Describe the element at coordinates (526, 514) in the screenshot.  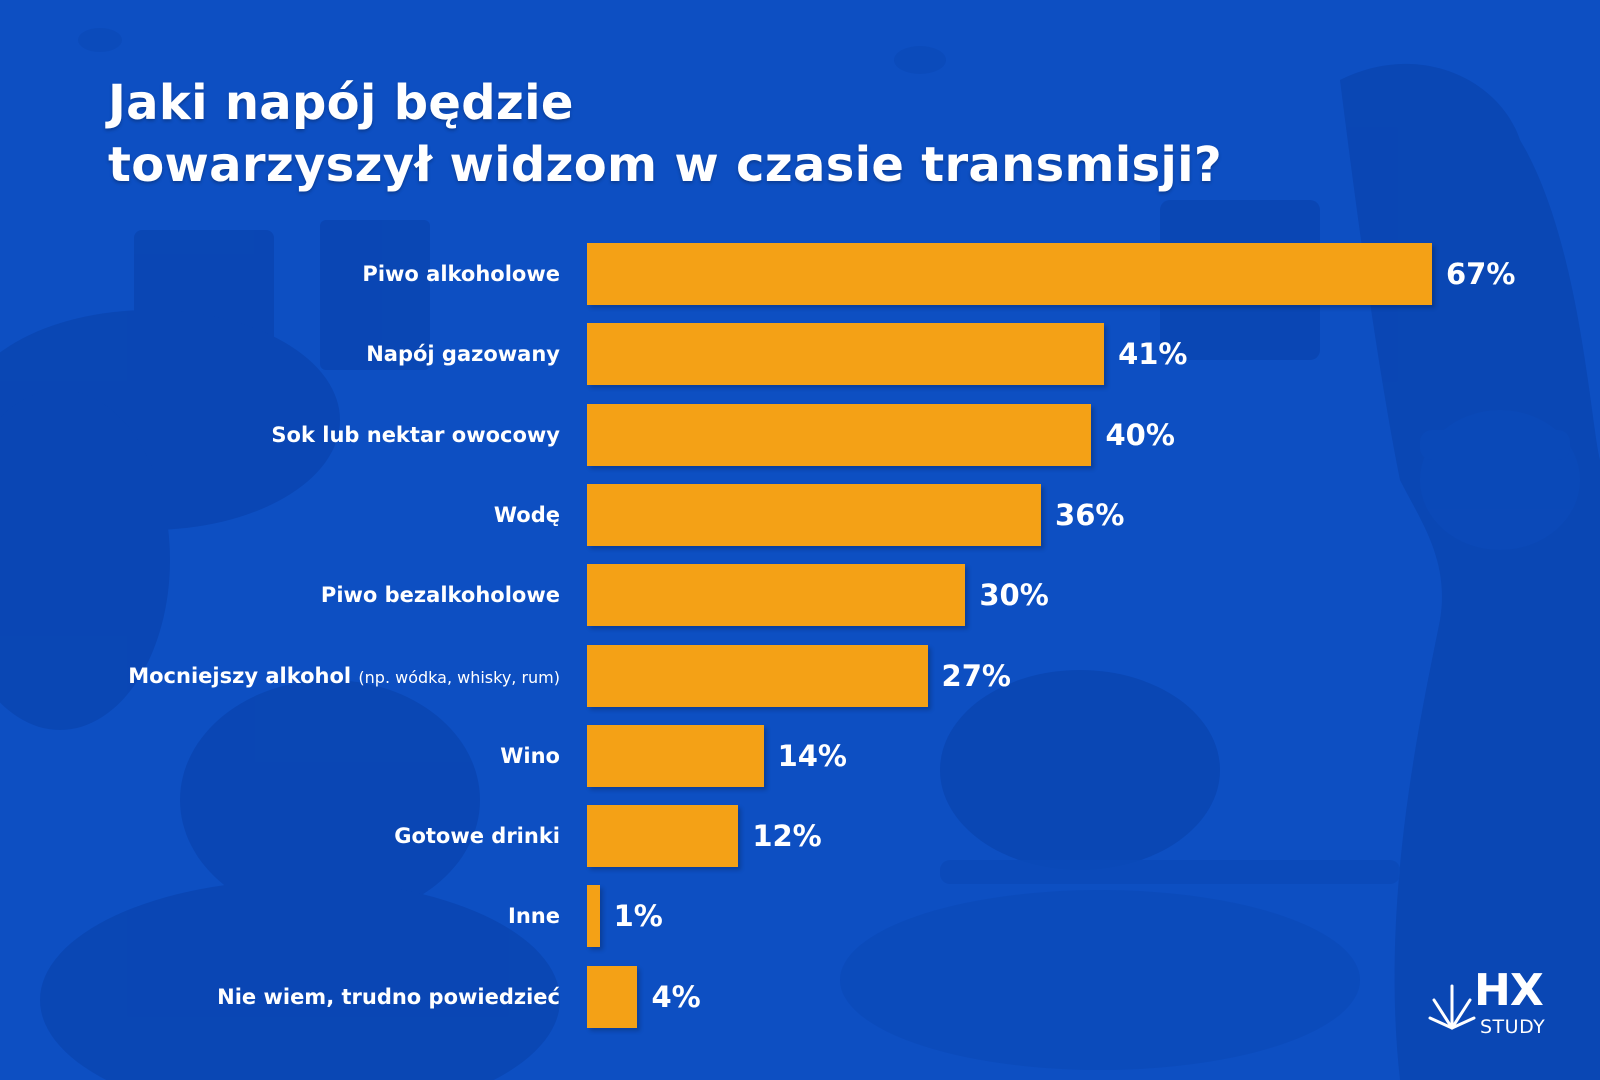
I see `category-name: Wodę` at that location.